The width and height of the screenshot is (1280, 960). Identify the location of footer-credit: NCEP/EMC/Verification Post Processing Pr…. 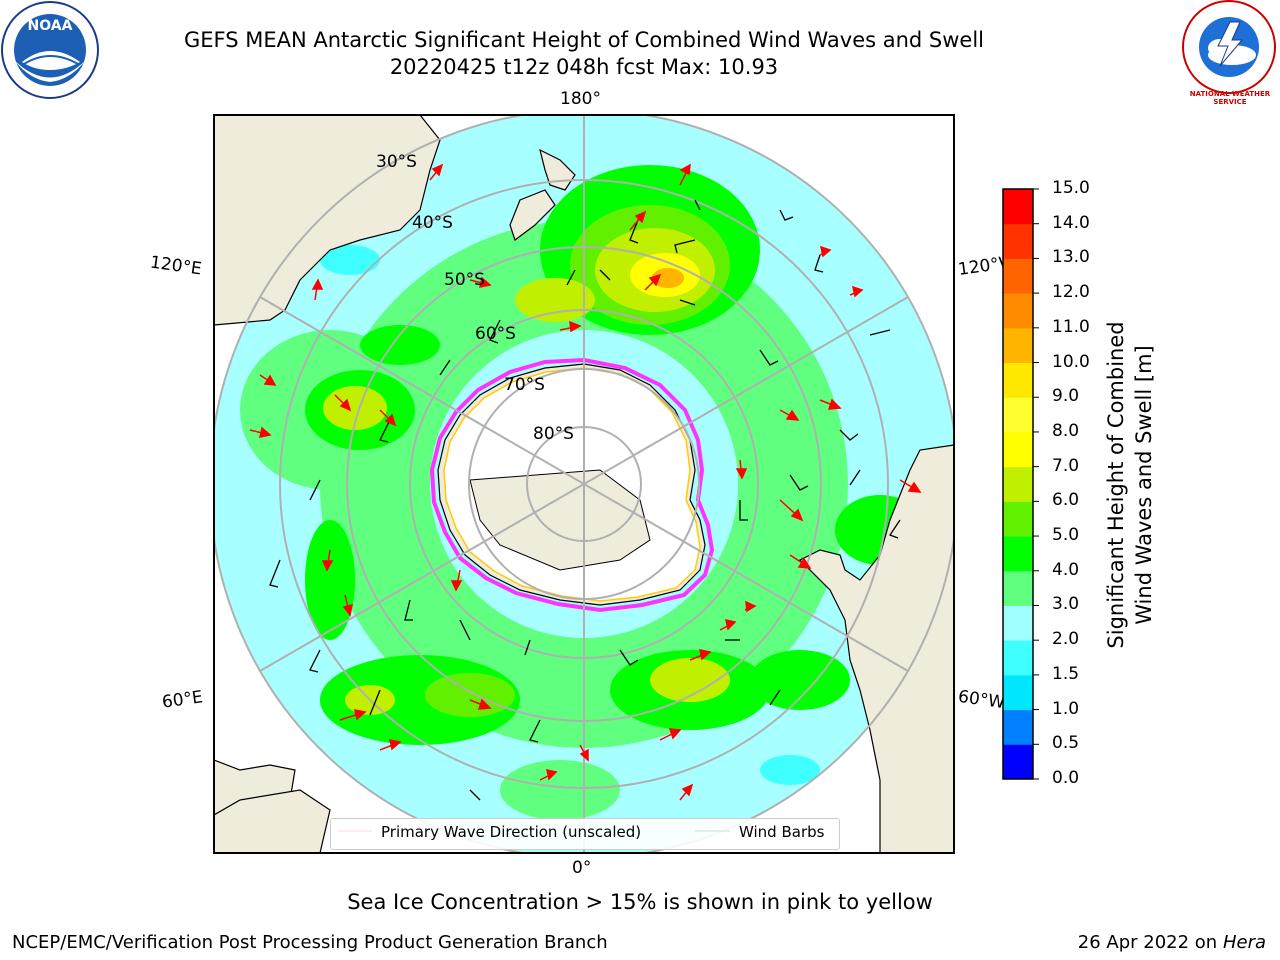
(310, 942).